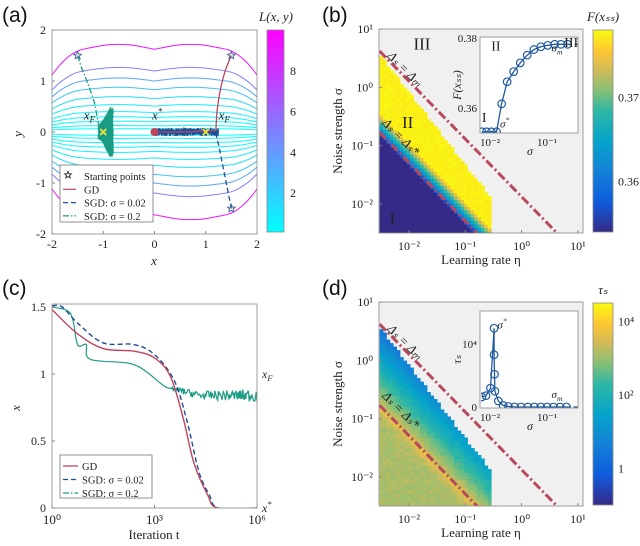 This screenshot has height=546, width=640. Describe the element at coordinates (529, 365) in the screenshot. I see `inset-series` at that location.